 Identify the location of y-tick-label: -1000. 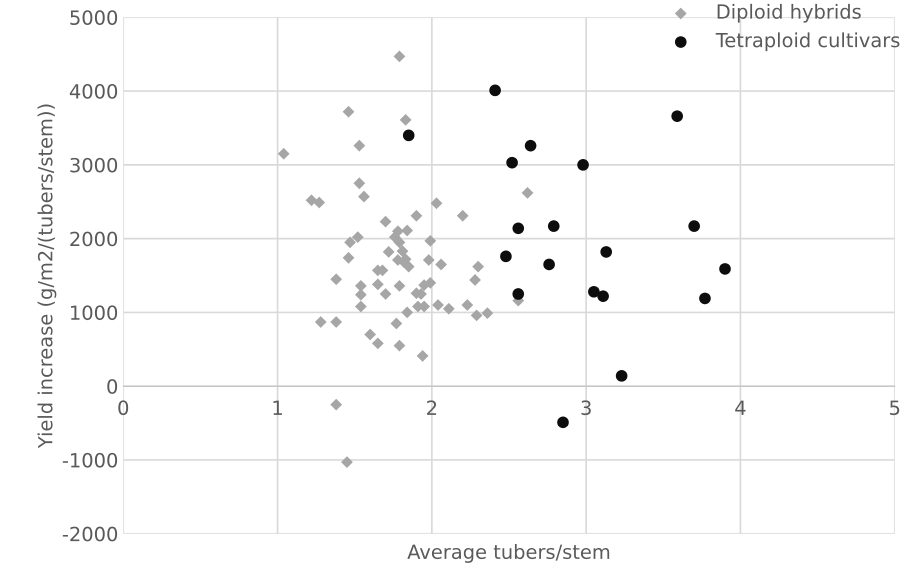
(90, 460).